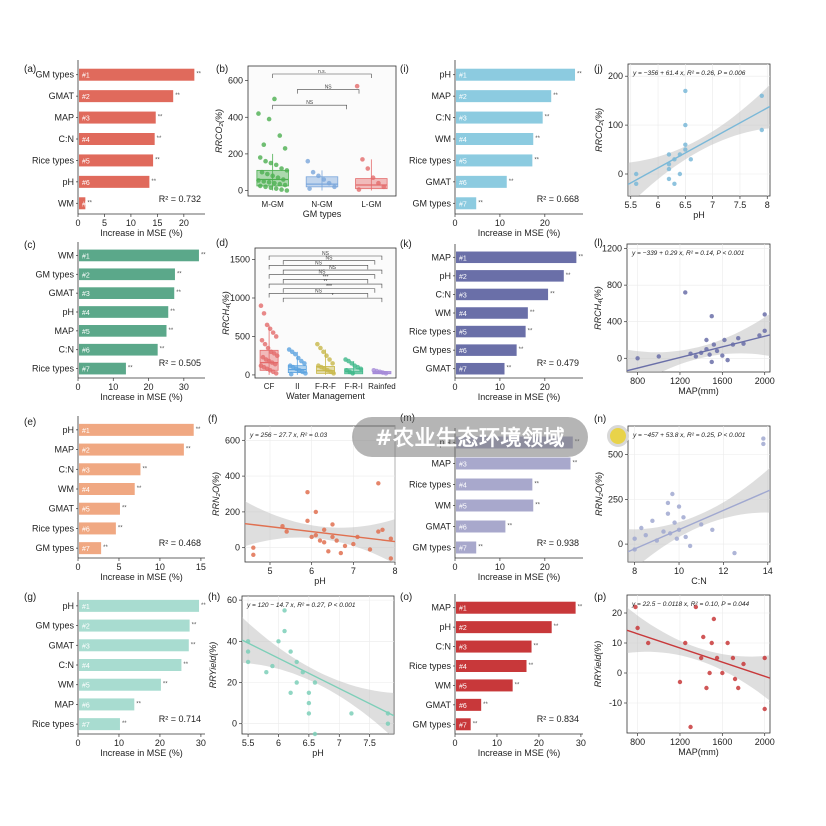 Image resolution: width=826 pixels, height=826 pixels. What do you see at coordinates (119, 743) in the screenshot?
I see `x-tick-label: 10` at bounding box center [119, 743].